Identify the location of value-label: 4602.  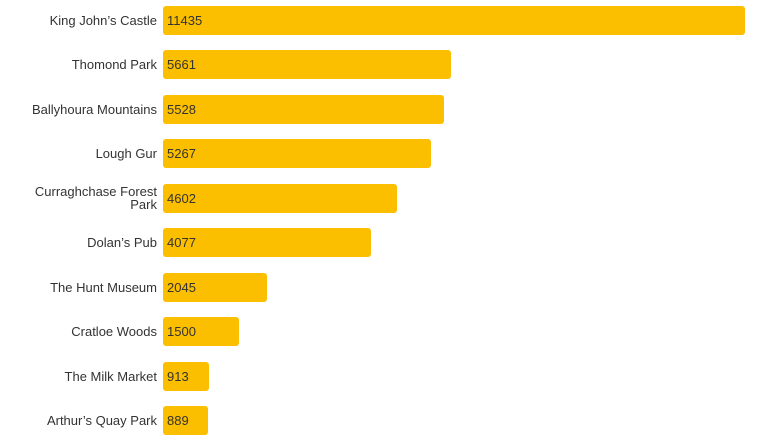
(181, 198).